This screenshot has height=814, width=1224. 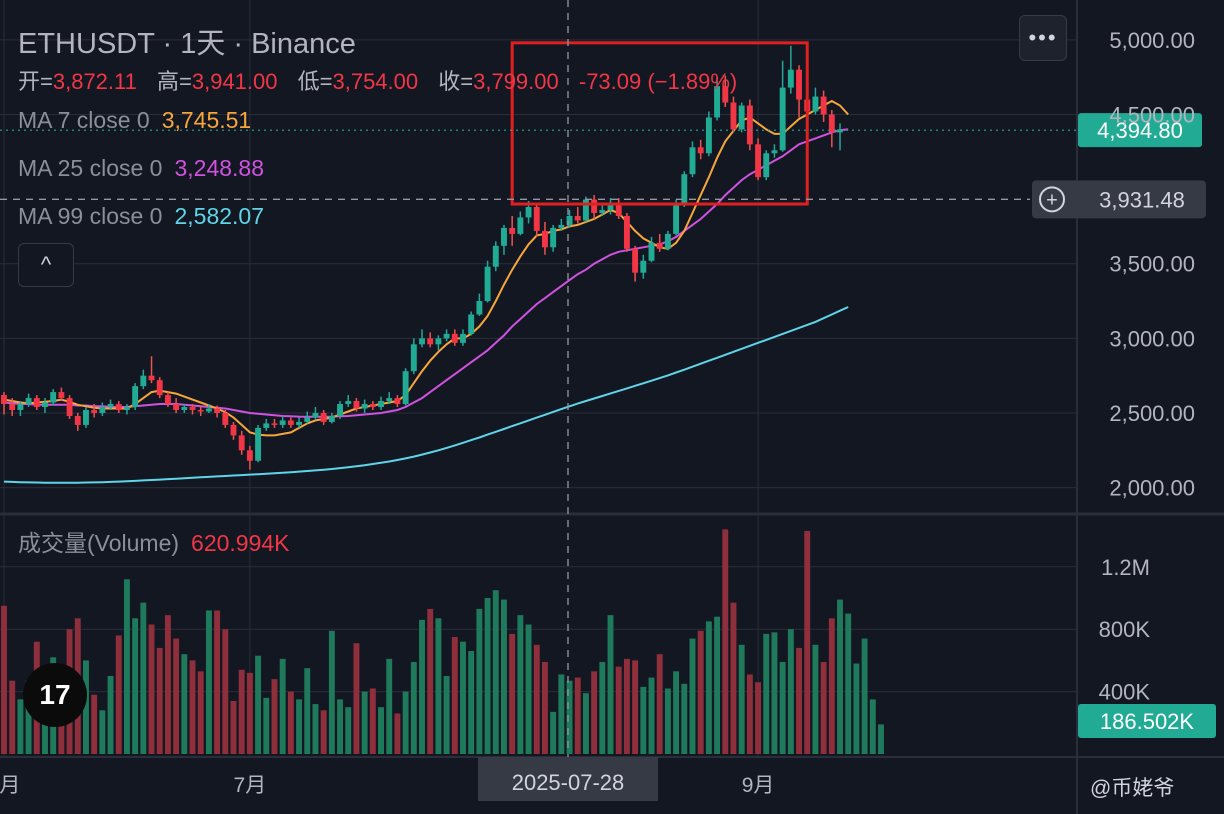 What do you see at coordinates (1052, 200) in the screenshot?
I see `add-alert-plus: +` at bounding box center [1052, 200].